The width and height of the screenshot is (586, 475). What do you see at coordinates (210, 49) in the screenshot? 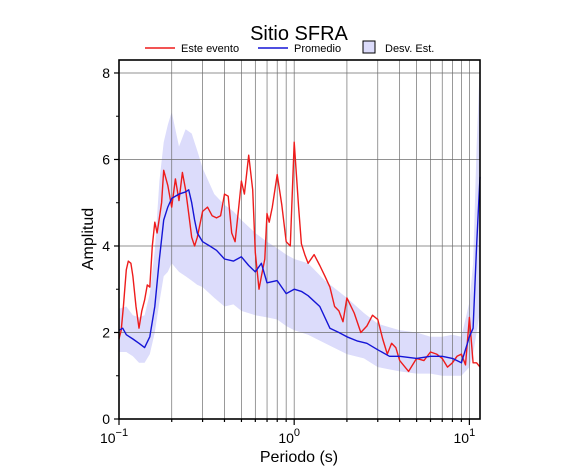
I see `legend-label-este-evento: Este evento` at bounding box center [210, 49].